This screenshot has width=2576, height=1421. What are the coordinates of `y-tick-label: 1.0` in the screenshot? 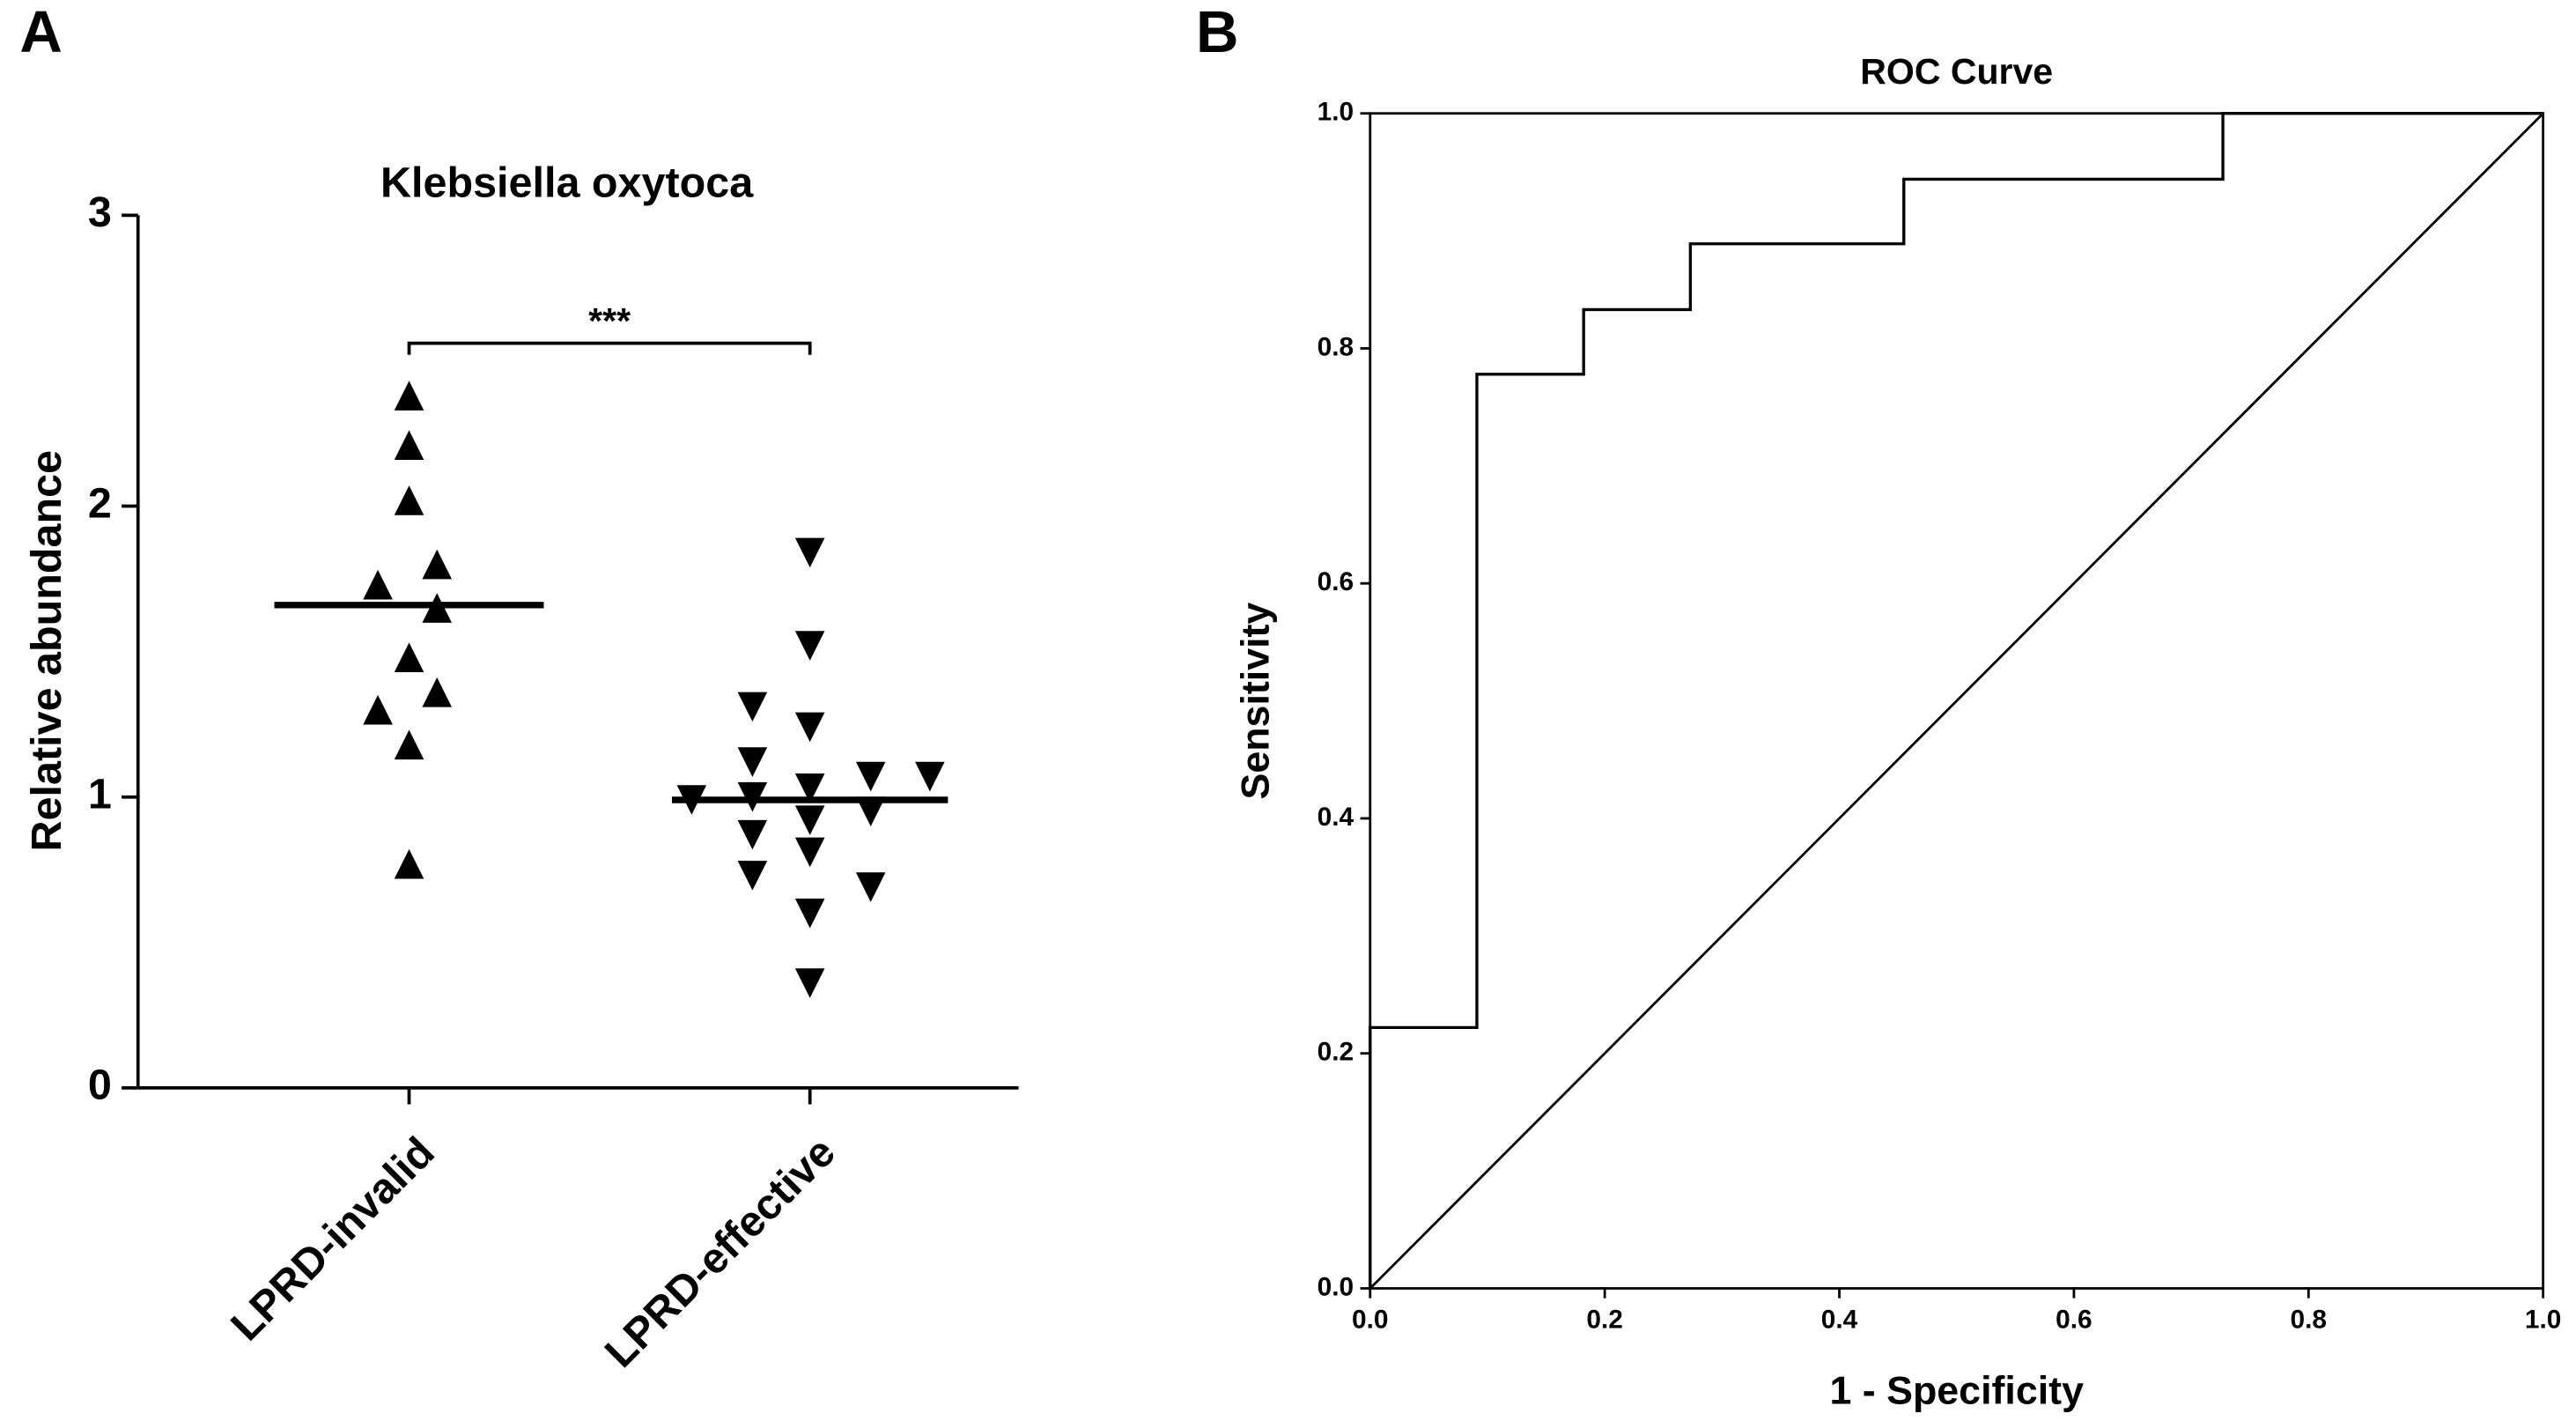 It's located at (1336, 113).